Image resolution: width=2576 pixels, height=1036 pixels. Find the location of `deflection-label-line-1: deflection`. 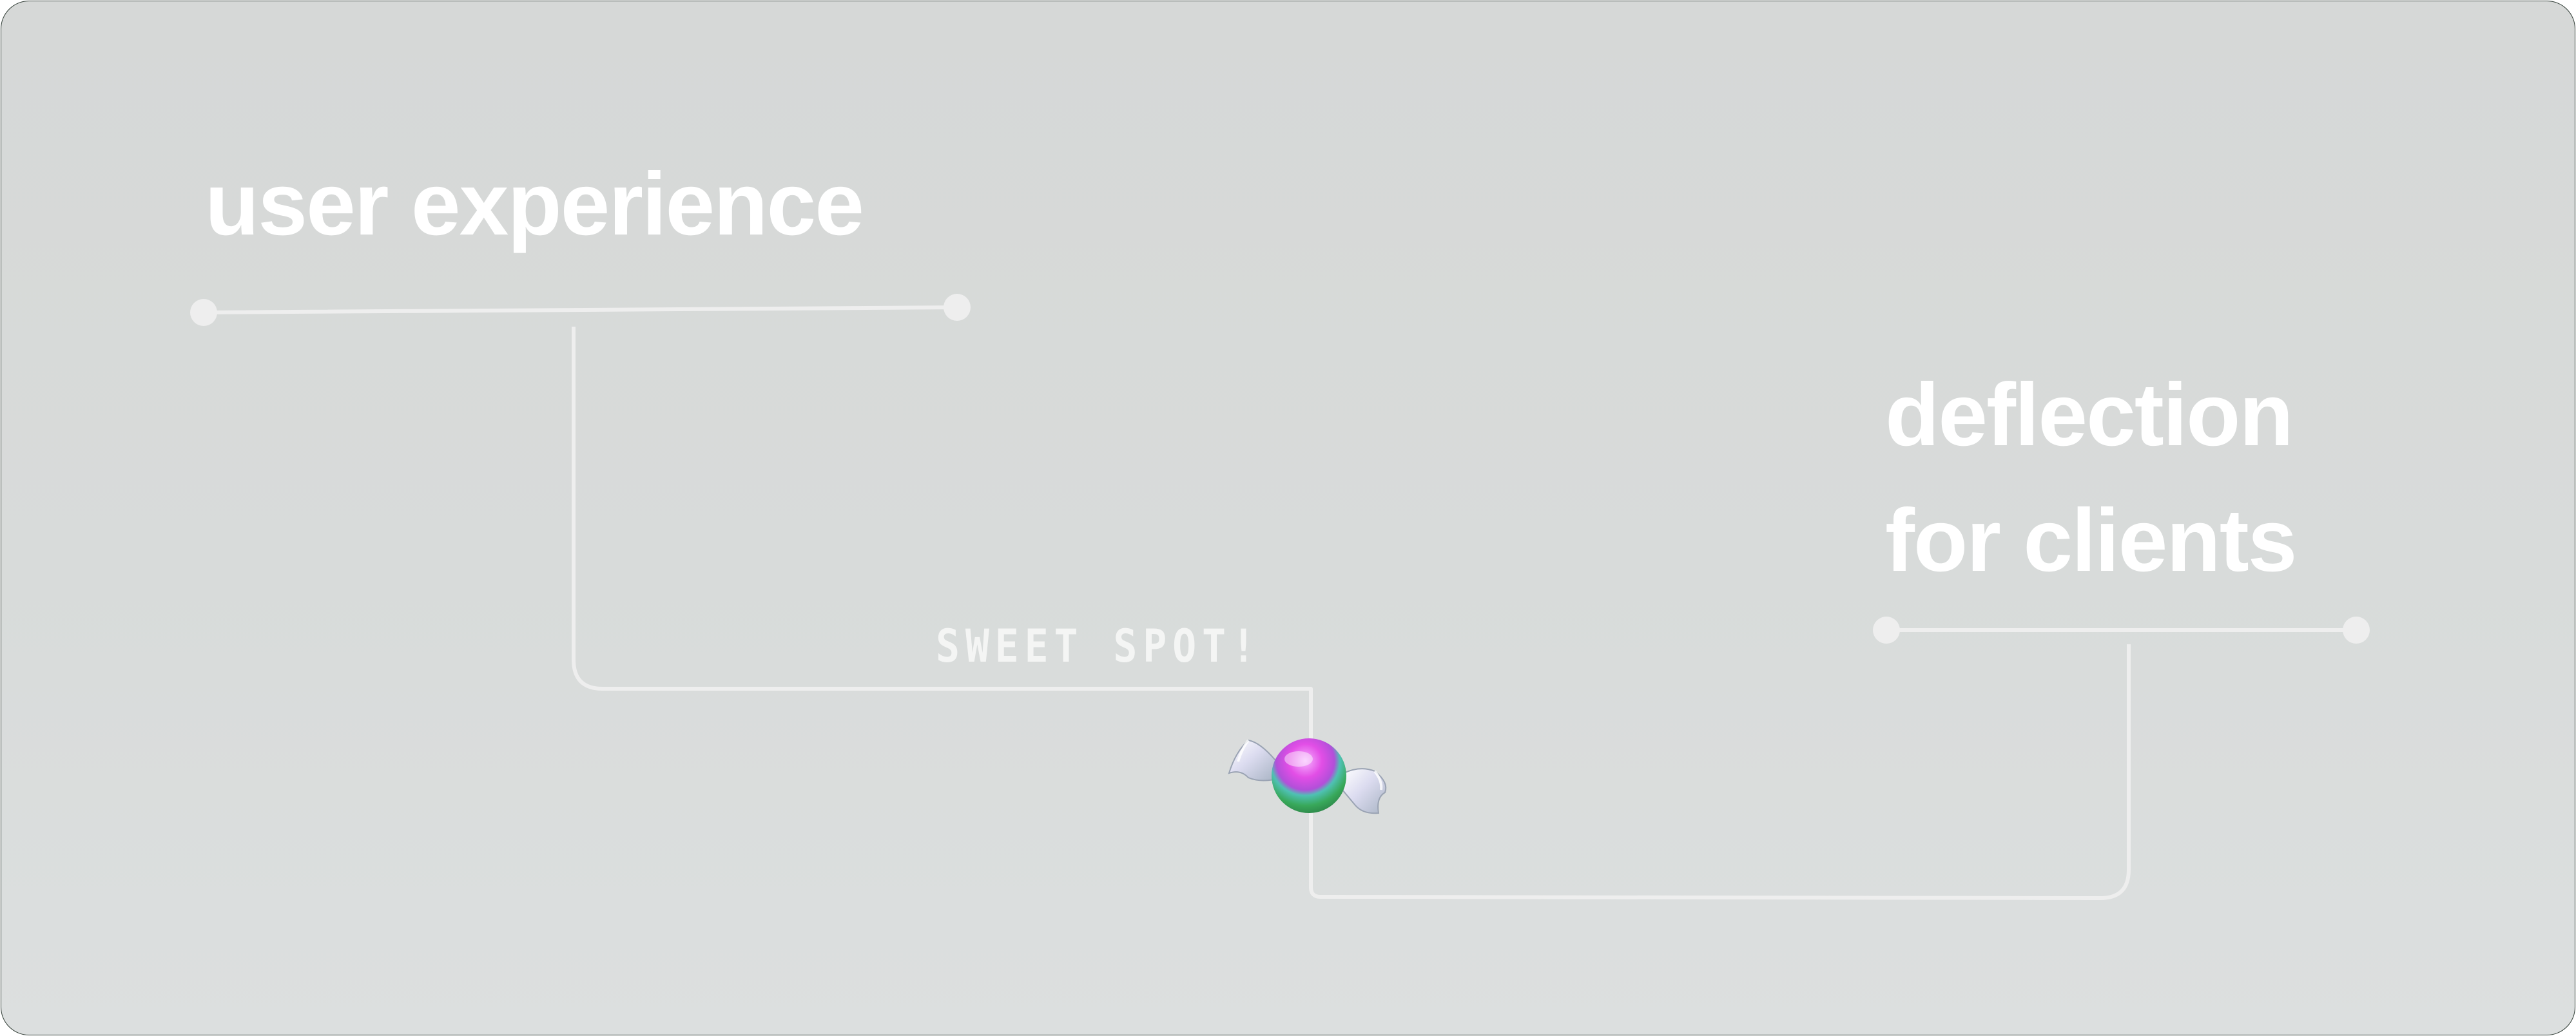

deflection-label-line-1: deflection is located at coordinates (2089, 415).